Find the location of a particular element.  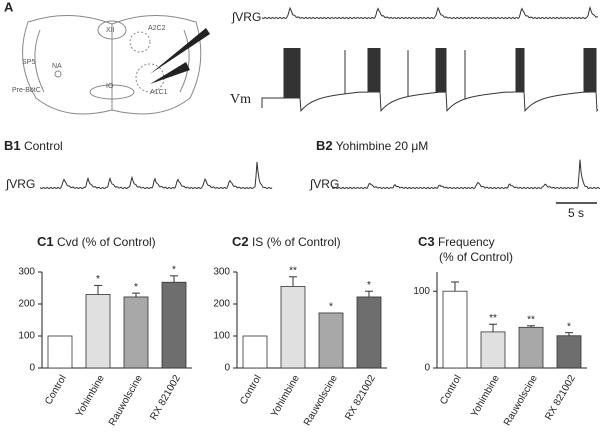

panel-title: B1 Control is located at coordinates (33, 145).